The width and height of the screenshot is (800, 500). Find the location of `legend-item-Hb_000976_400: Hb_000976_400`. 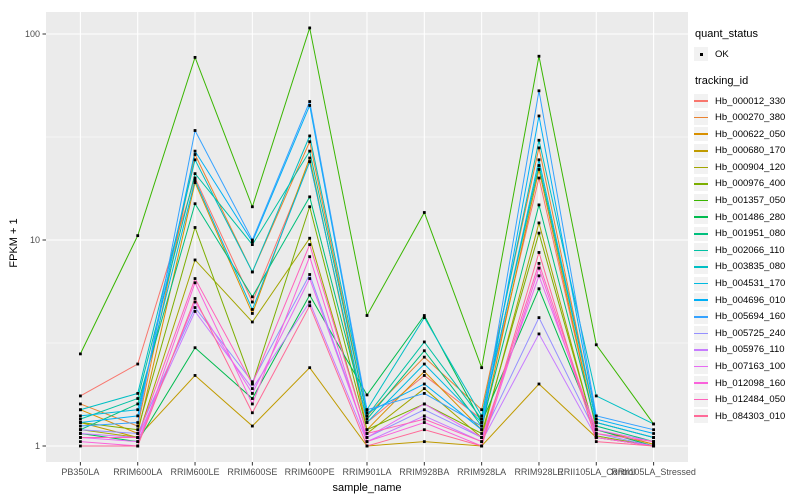

legend-item-Hb_000976_400: Hb_000976_400 is located at coordinates (746, 183).